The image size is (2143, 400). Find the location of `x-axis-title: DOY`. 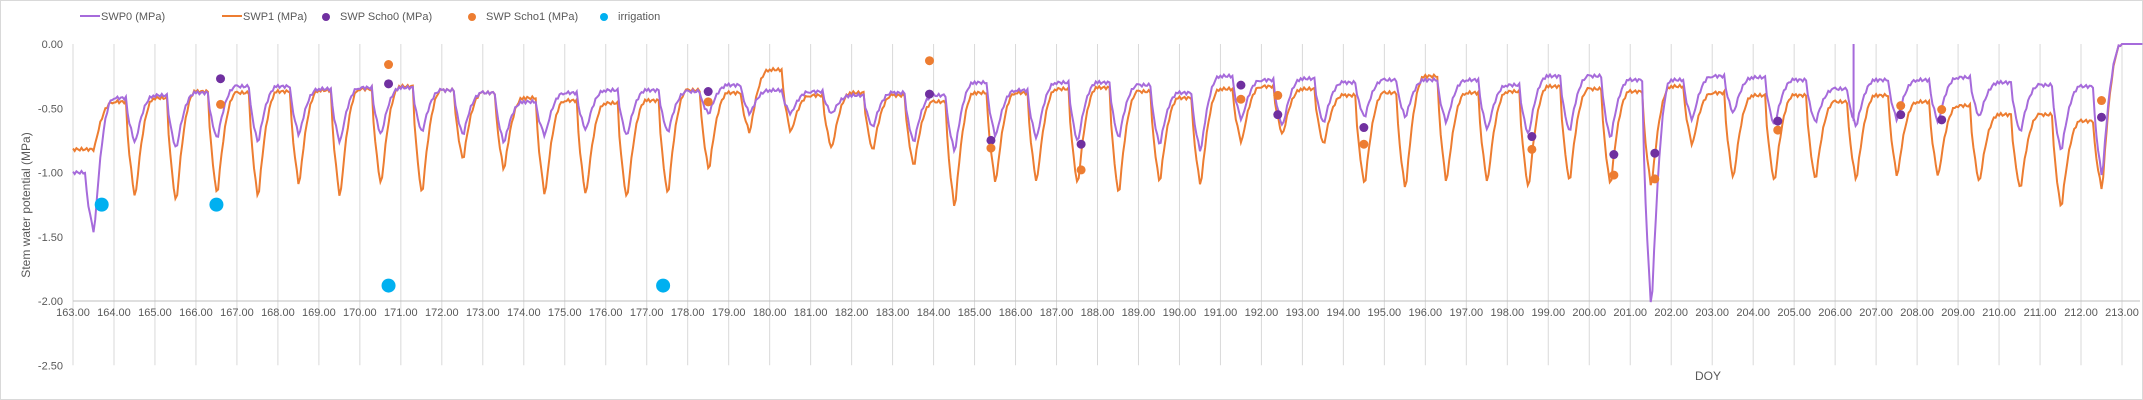

x-axis-title: DOY is located at coordinates (1708, 376).